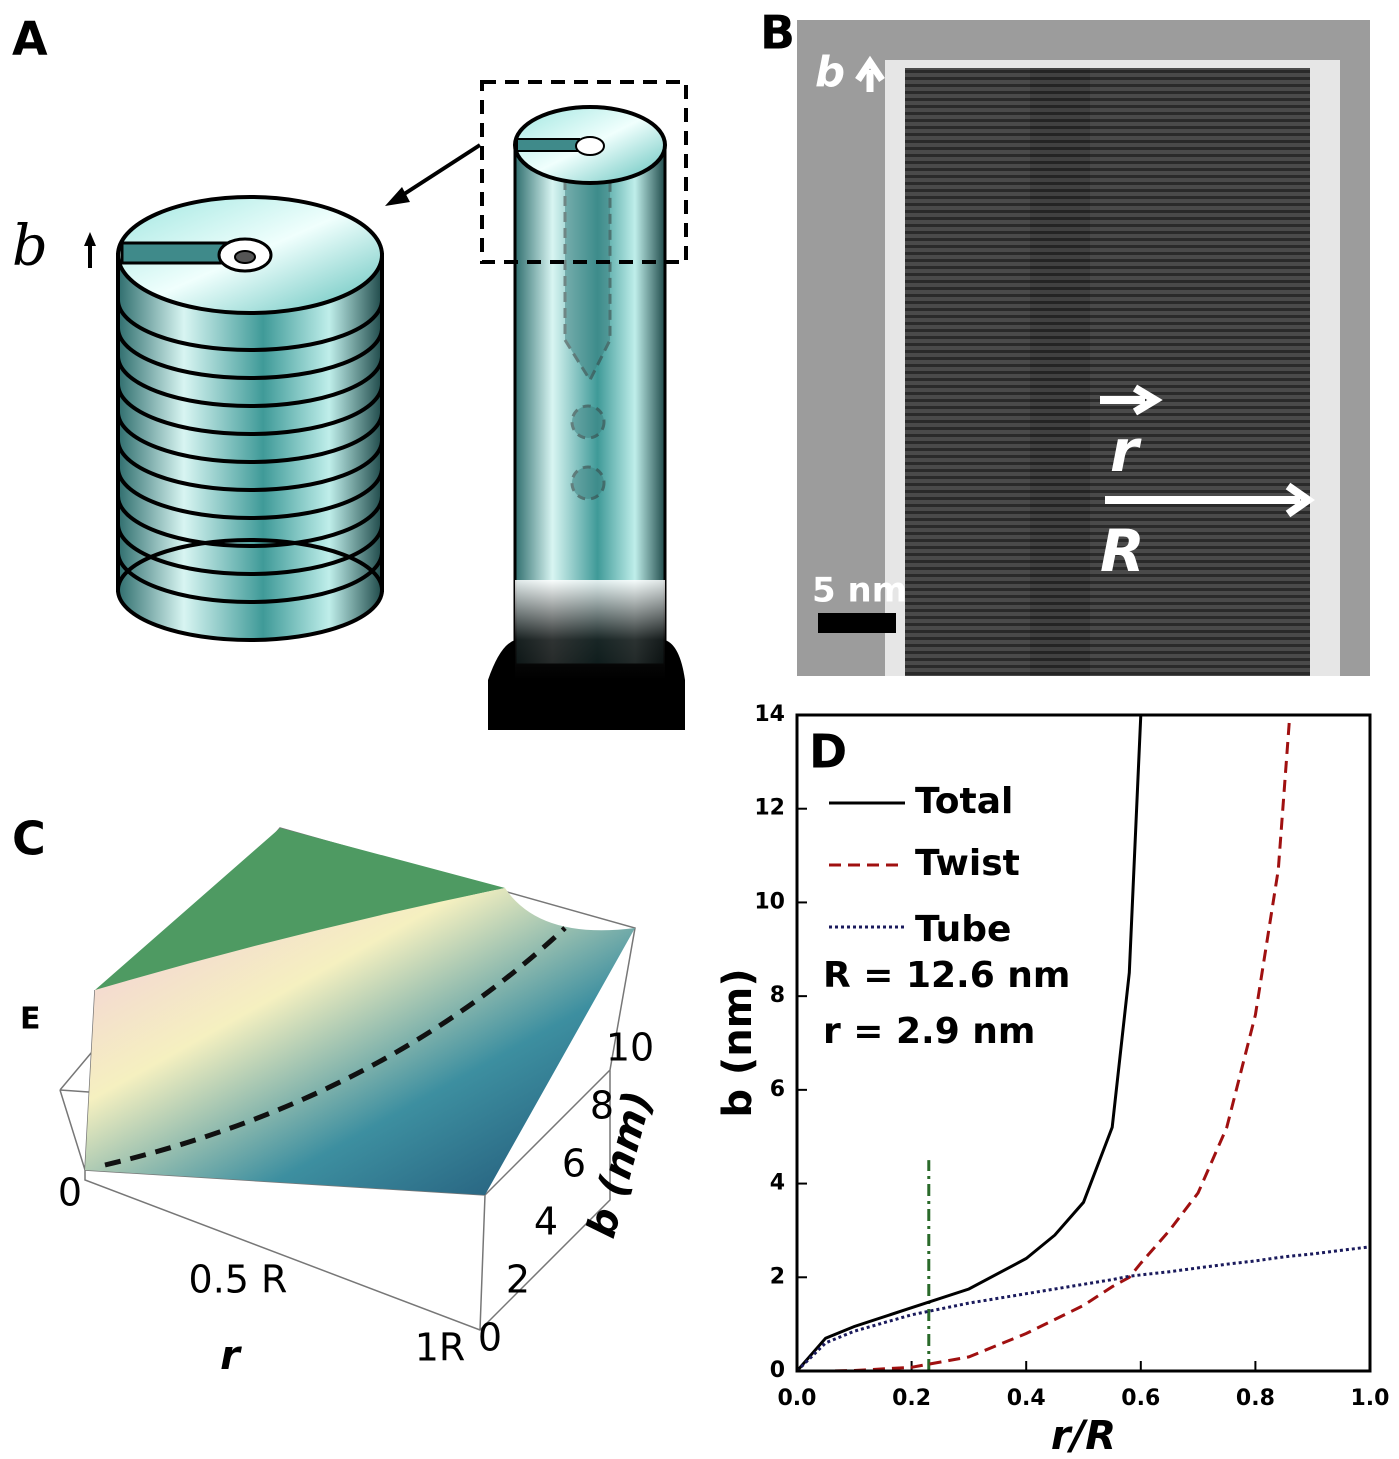 This screenshot has height=1459, width=1399. What do you see at coordinates (769, 714) in the screenshot?
I see `y-tick-label: 14` at bounding box center [769, 714].